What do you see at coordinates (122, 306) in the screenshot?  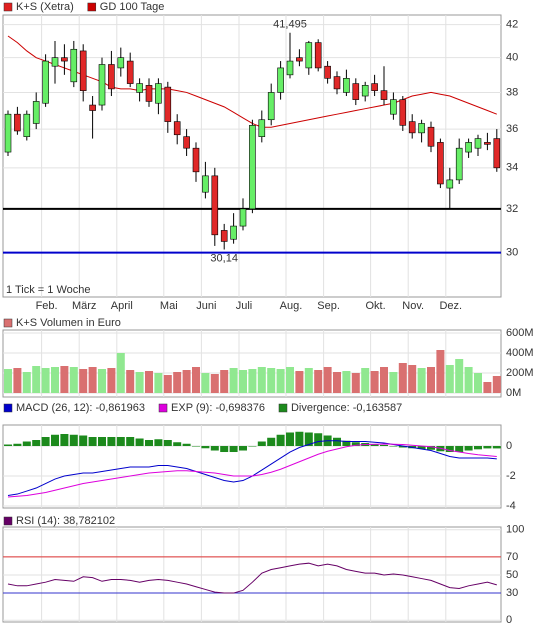 I see `x-tick-label: April` at bounding box center [122, 306].